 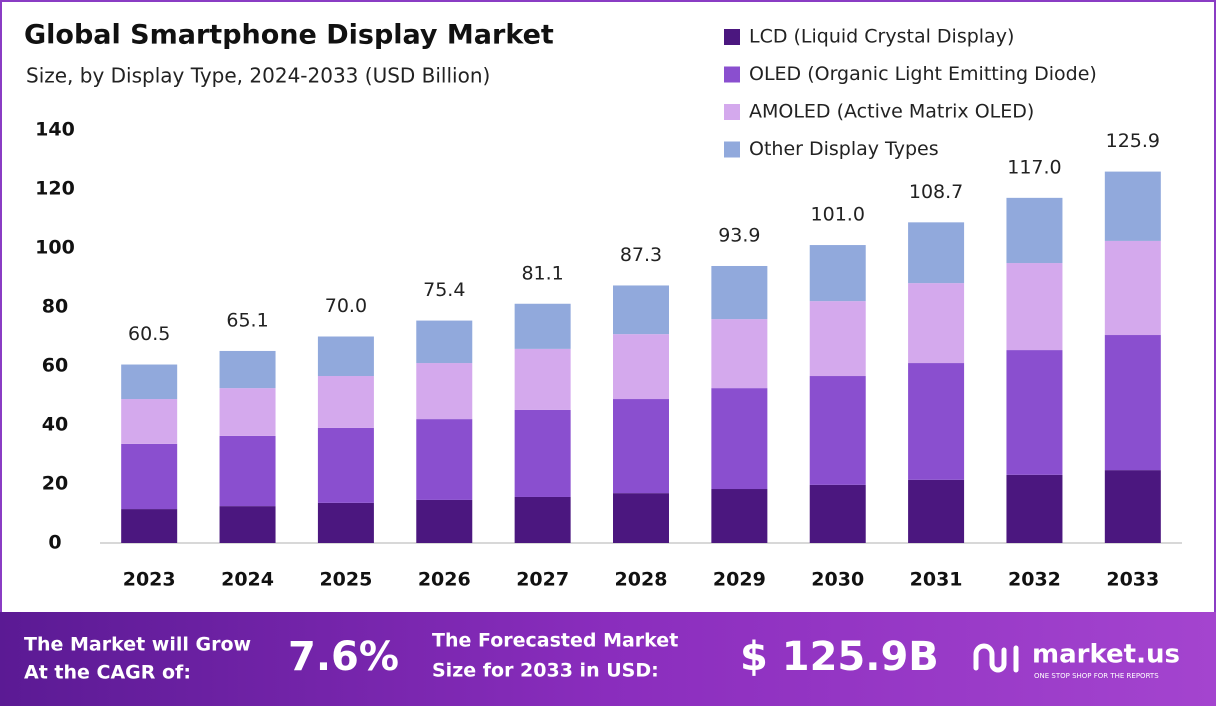 What do you see at coordinates (542, 273) in the screenshot?
I see `total-label: 81.1` at bounding box center [542, 273].